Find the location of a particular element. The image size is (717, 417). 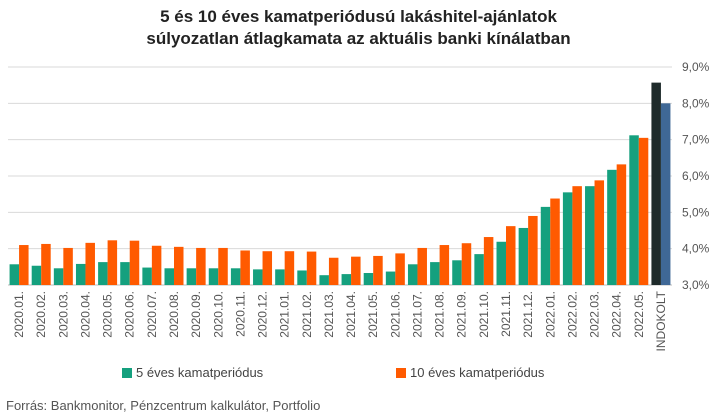

y-tick-labels: 3,0% 4,0% 5,0% 6,0% 7,0% 8,0% 9,0% is located at coordinates (696, 176).